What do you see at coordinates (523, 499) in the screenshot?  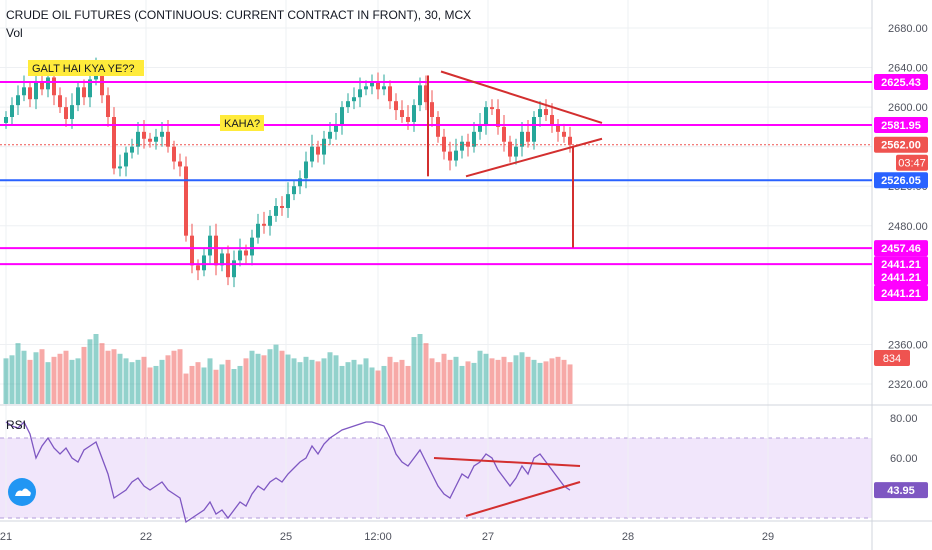 I see `rsi-lower-trendline` at bounding box center [523, 499].